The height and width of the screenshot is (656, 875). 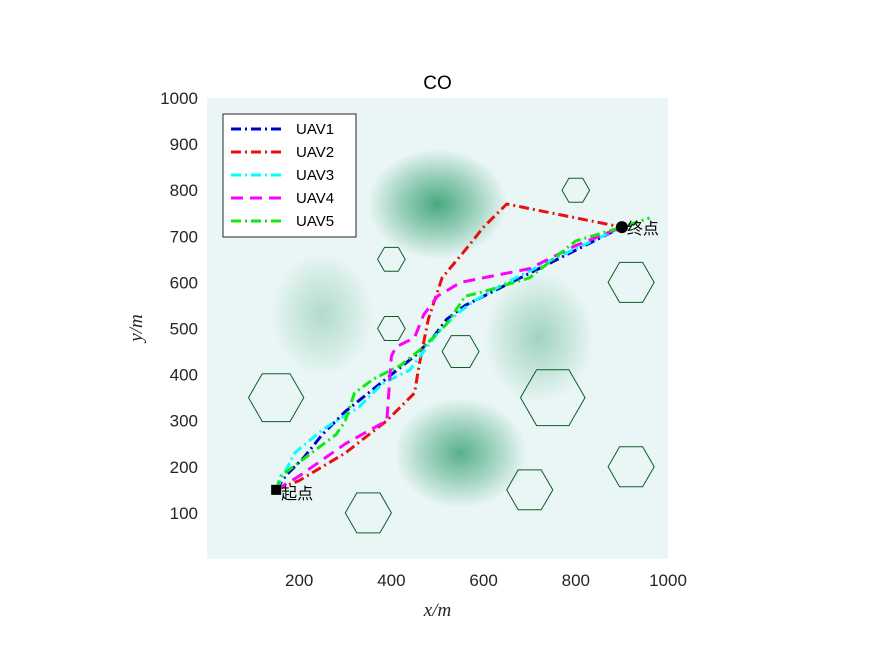 What do you see at coordinates (184, 144) in the screenshot?
I see `y-tick-label: 900` at bounding box center [184, 144].